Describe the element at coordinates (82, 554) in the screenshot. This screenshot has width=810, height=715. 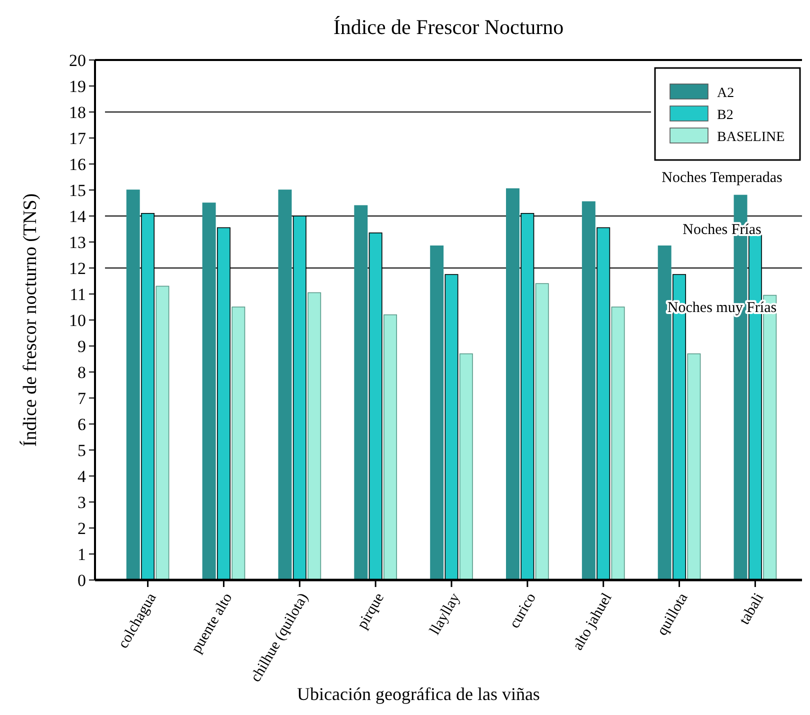
I see `y-tick-label: 1` at that location.